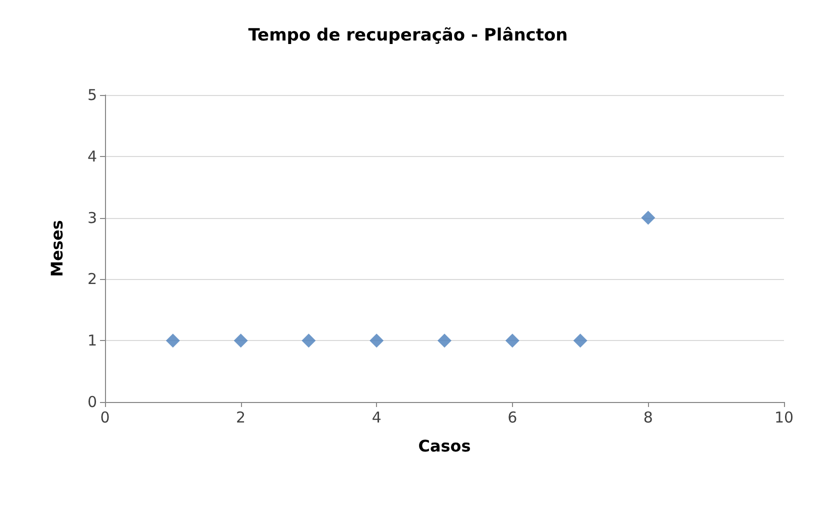 This screenshot has width=817, height=513. What do you see at coordinates (444, 446) in the screenshot?
I see `x-axis-title: Casos` at bounding box center [444, 446].